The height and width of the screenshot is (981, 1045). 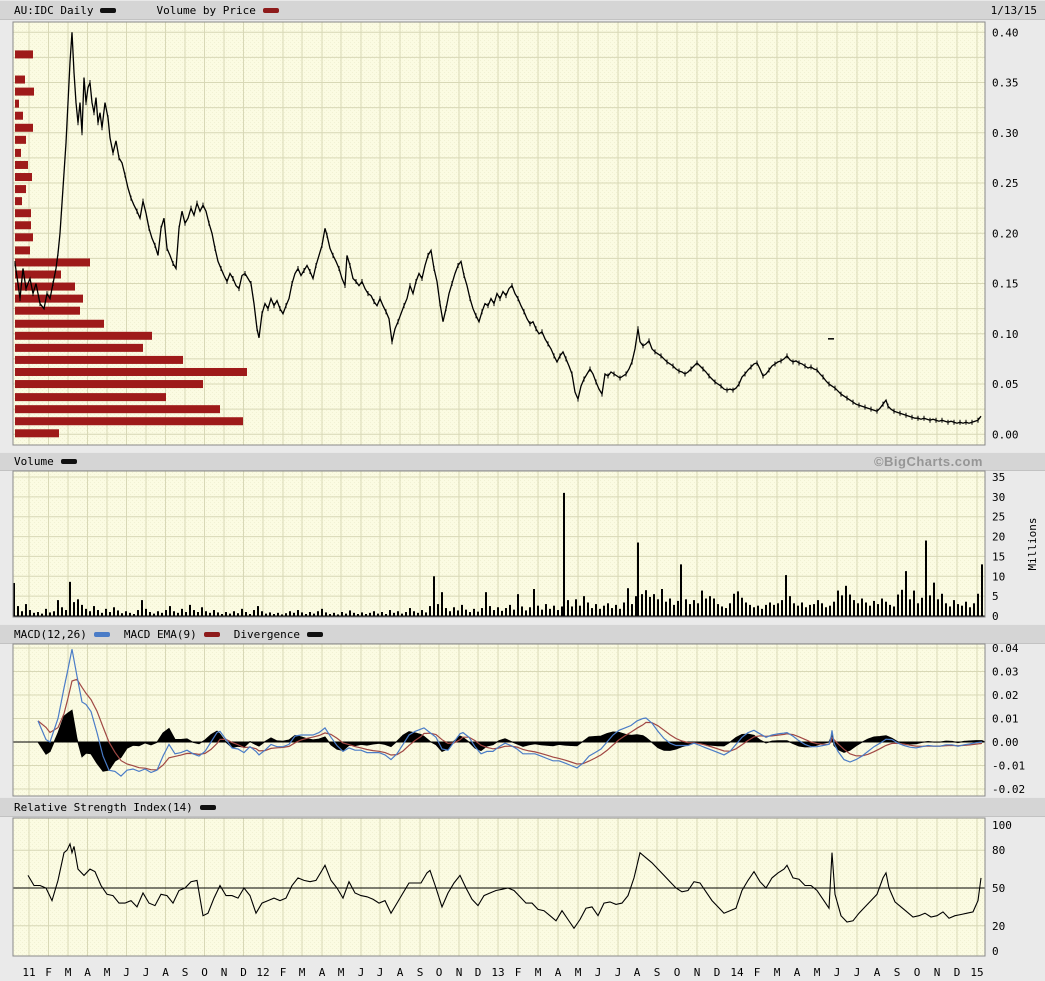 I want to click on macd-axis-label: -0.01, so click(x=1008, y=766).